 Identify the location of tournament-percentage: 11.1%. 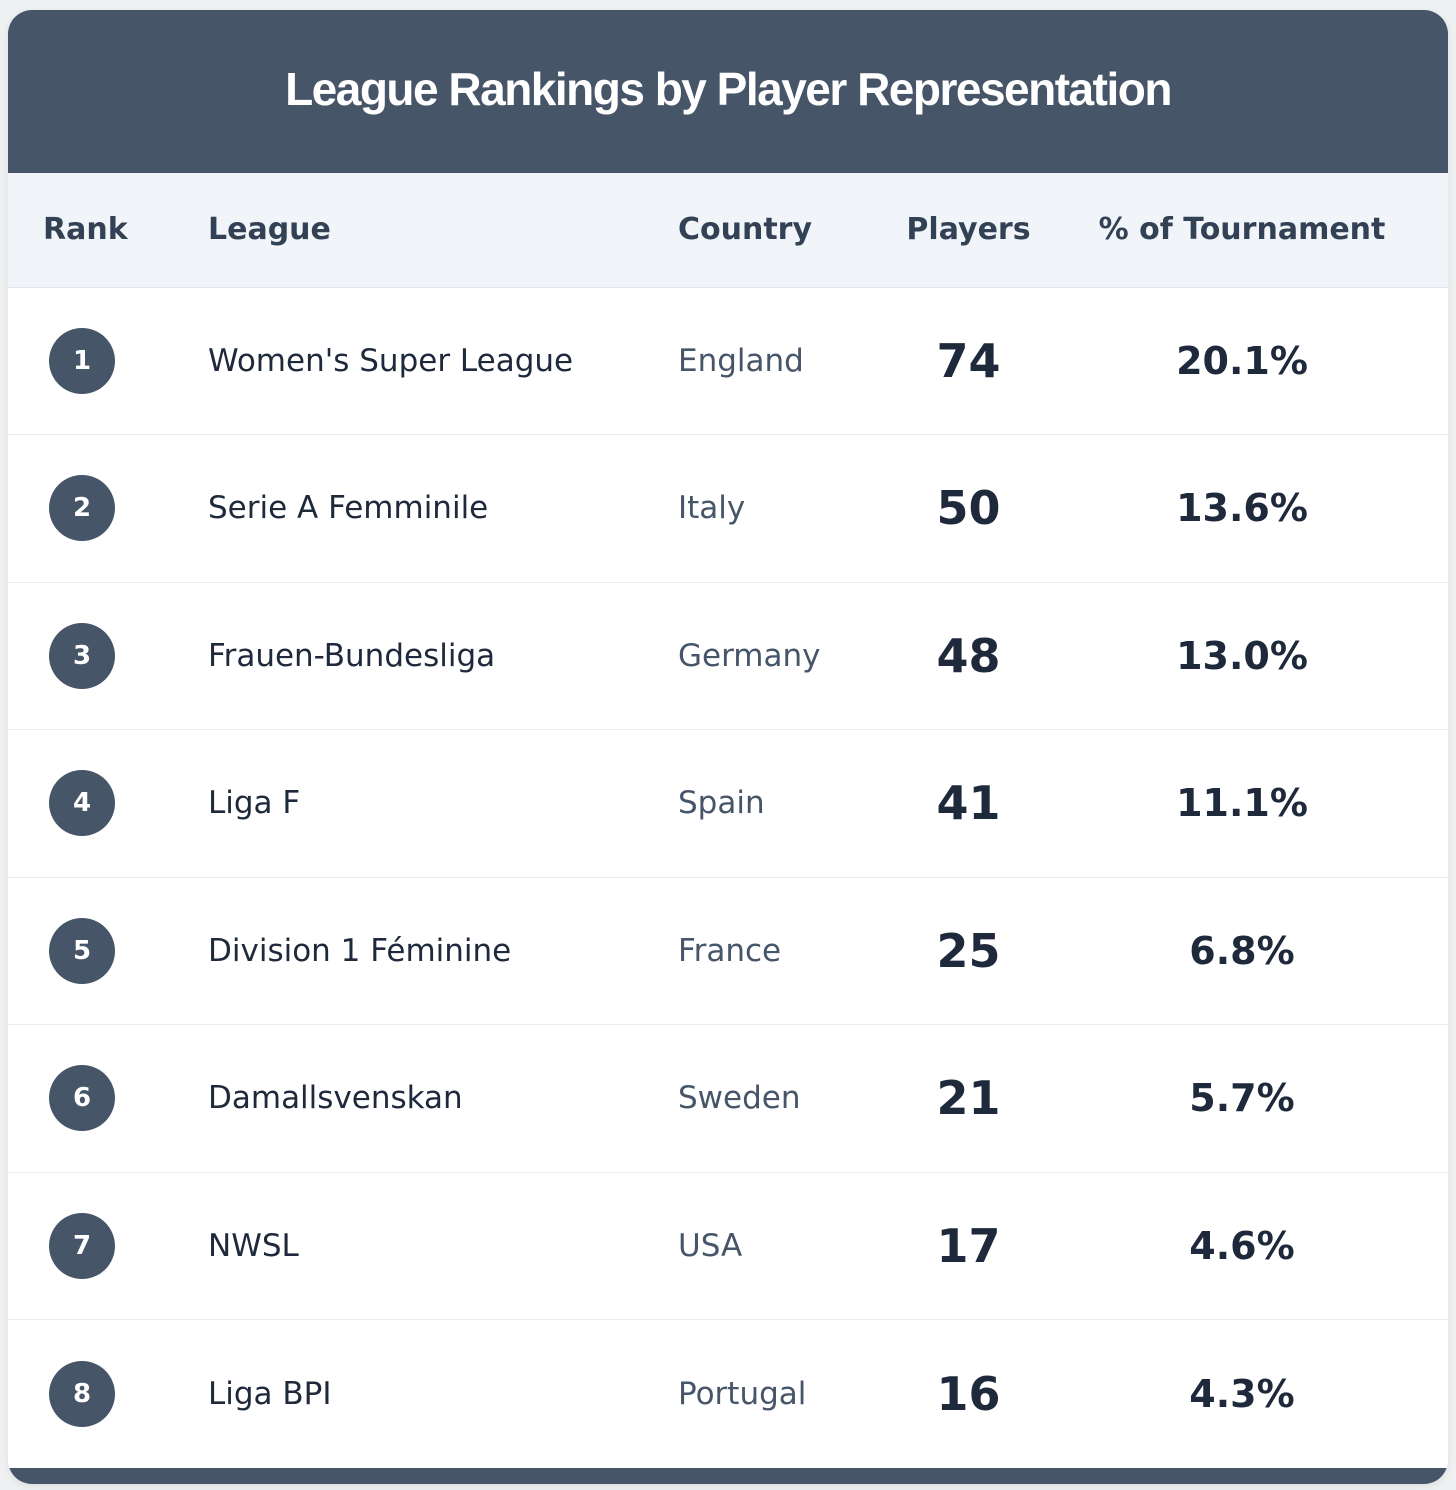
(1242, 803).